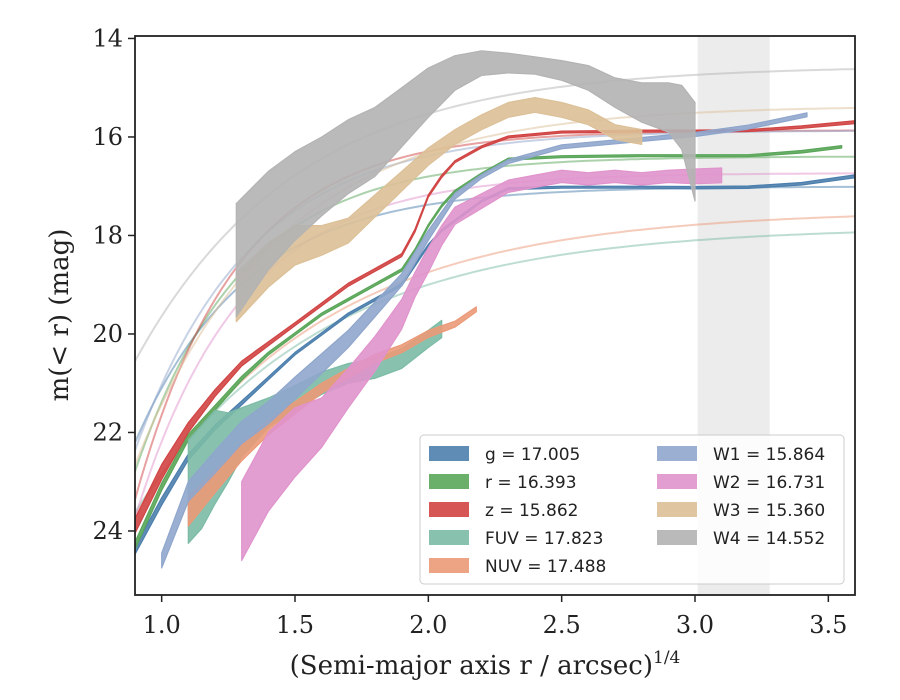  Describe the element at coordinates (107, 137) in the screenshot. I see `y-tick-label: 16` at that location.